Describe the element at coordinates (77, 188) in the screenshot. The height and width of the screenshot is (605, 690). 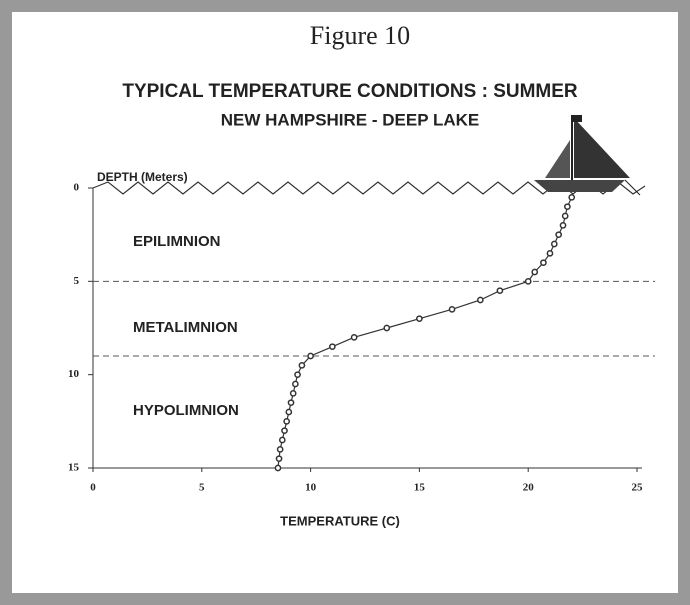
I see `y-tick-label: 0` at that location.